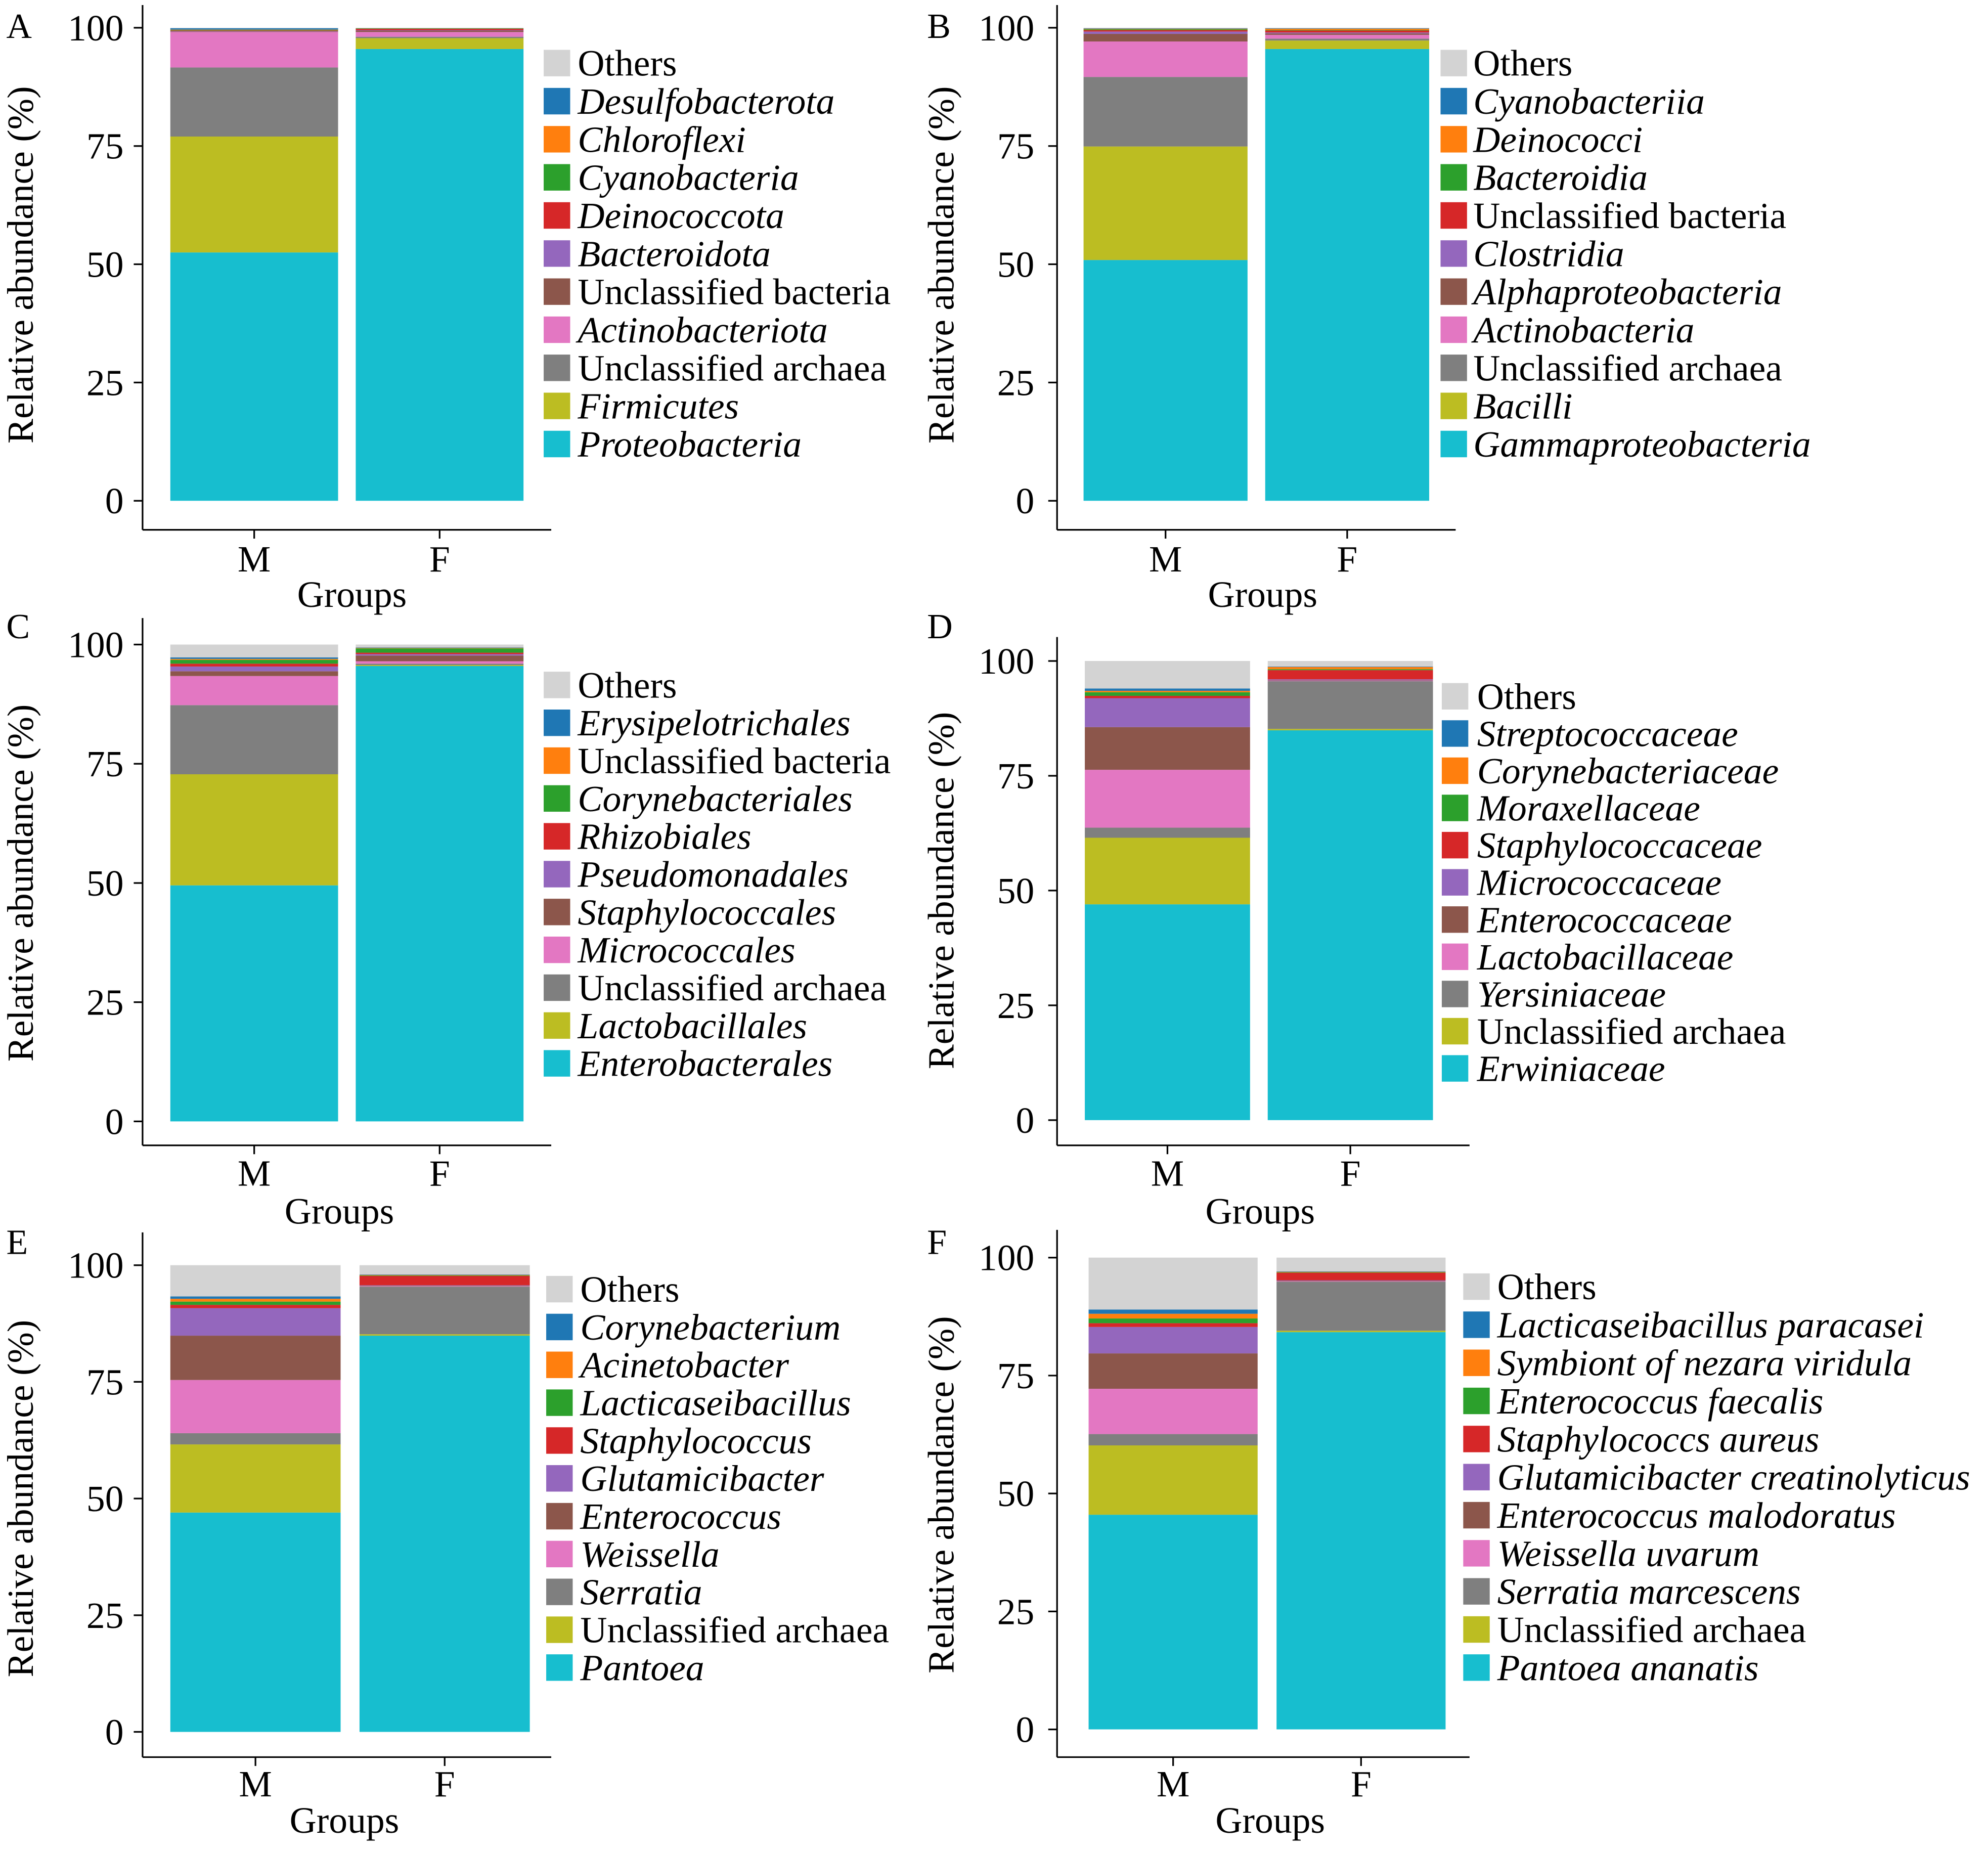  Describe the element at coordinates (1455, 808) in the screenshot. I see `legend-swatch-moraxellaceae` at that location.